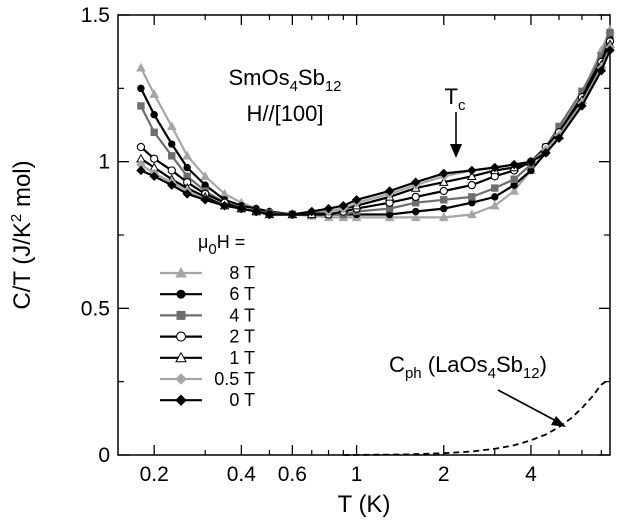 The width and height of the screenshot is (630, 525). Describe the element at coordinates (456, 135) in the screenshot. I see `tc-arrow` at that location.